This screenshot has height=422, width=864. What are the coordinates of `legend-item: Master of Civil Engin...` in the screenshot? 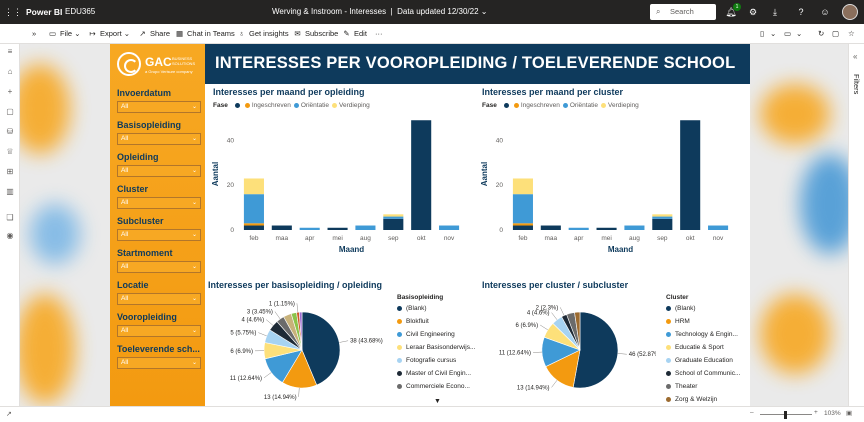 It's located at (436, 376).